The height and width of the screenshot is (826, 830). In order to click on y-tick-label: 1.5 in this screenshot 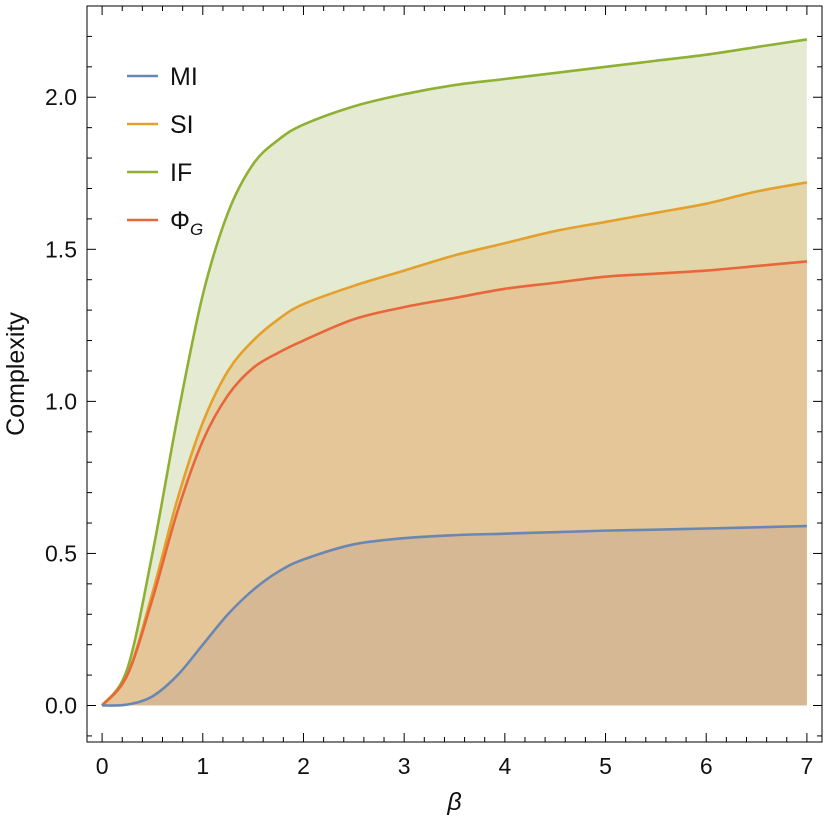, I will do `click(61, 249)`.